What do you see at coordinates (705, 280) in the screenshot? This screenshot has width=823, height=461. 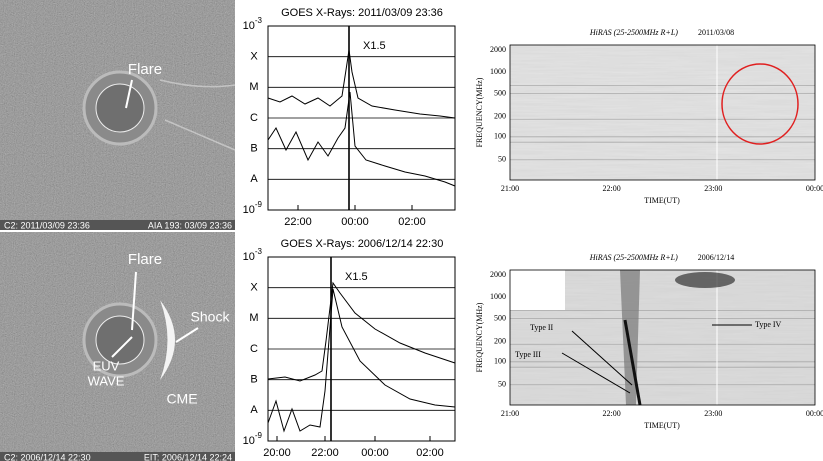 I see `type-iv` at bounding box center [705, 280].